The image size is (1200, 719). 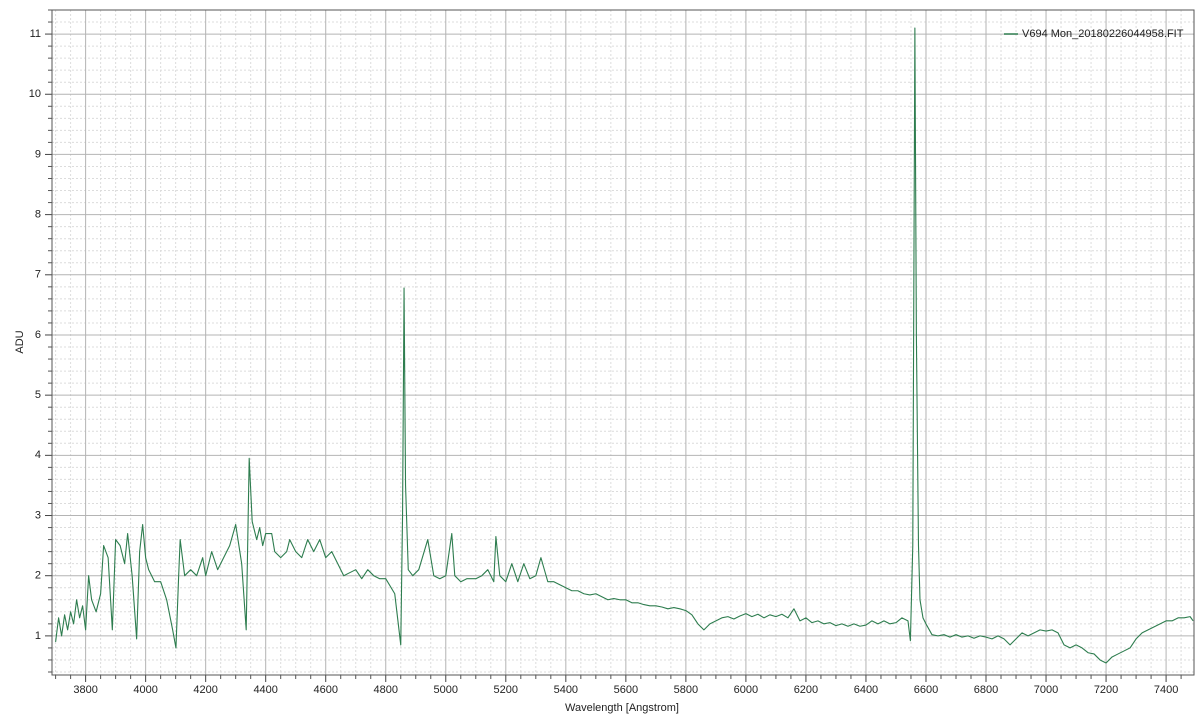 I want to click on y-tick-label: 6, so click(x=38, y=335).